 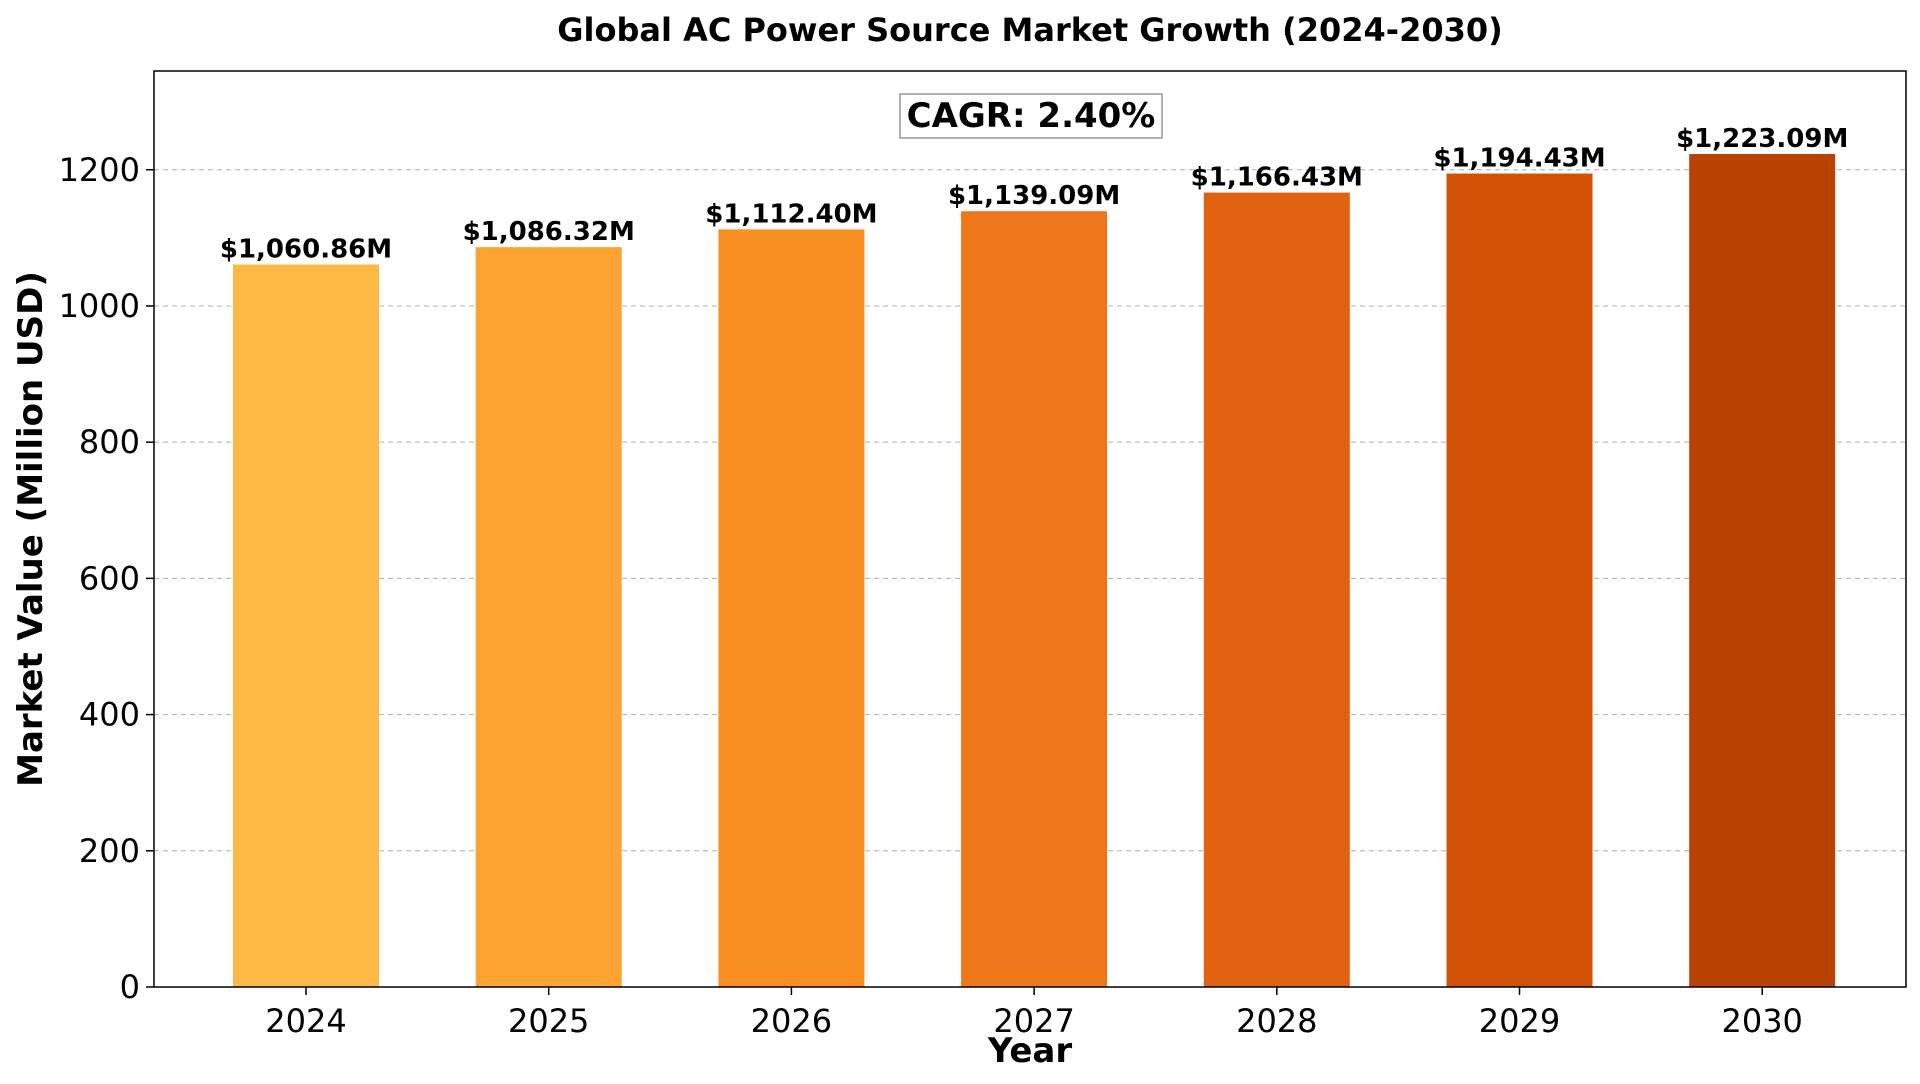 What do you see at coordinates (1762, 570) in the screenshot?
I see `bar-2030` at bounding box center [1762, 570].